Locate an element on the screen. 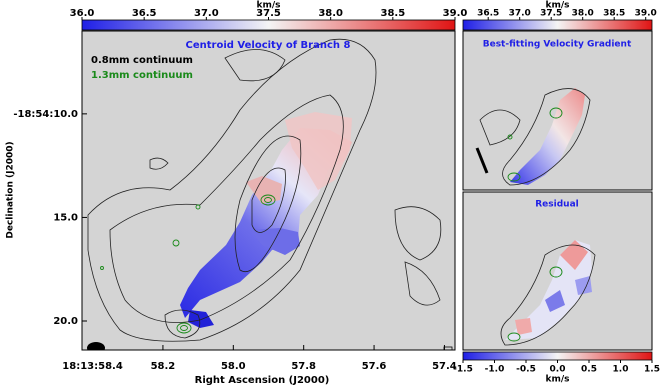  colorbar-tick-label: 36.0 is located at coordinates (82, 13).